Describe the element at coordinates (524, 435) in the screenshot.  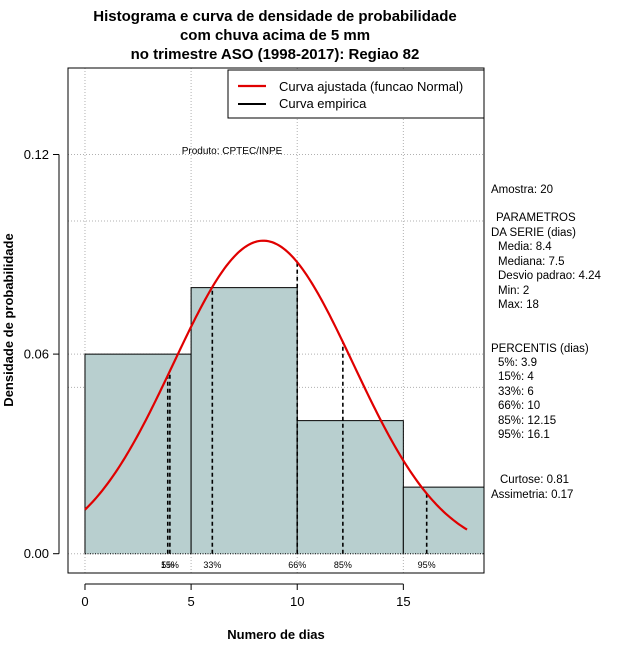
I see `pct-95: 95%: 16.1` at that location.